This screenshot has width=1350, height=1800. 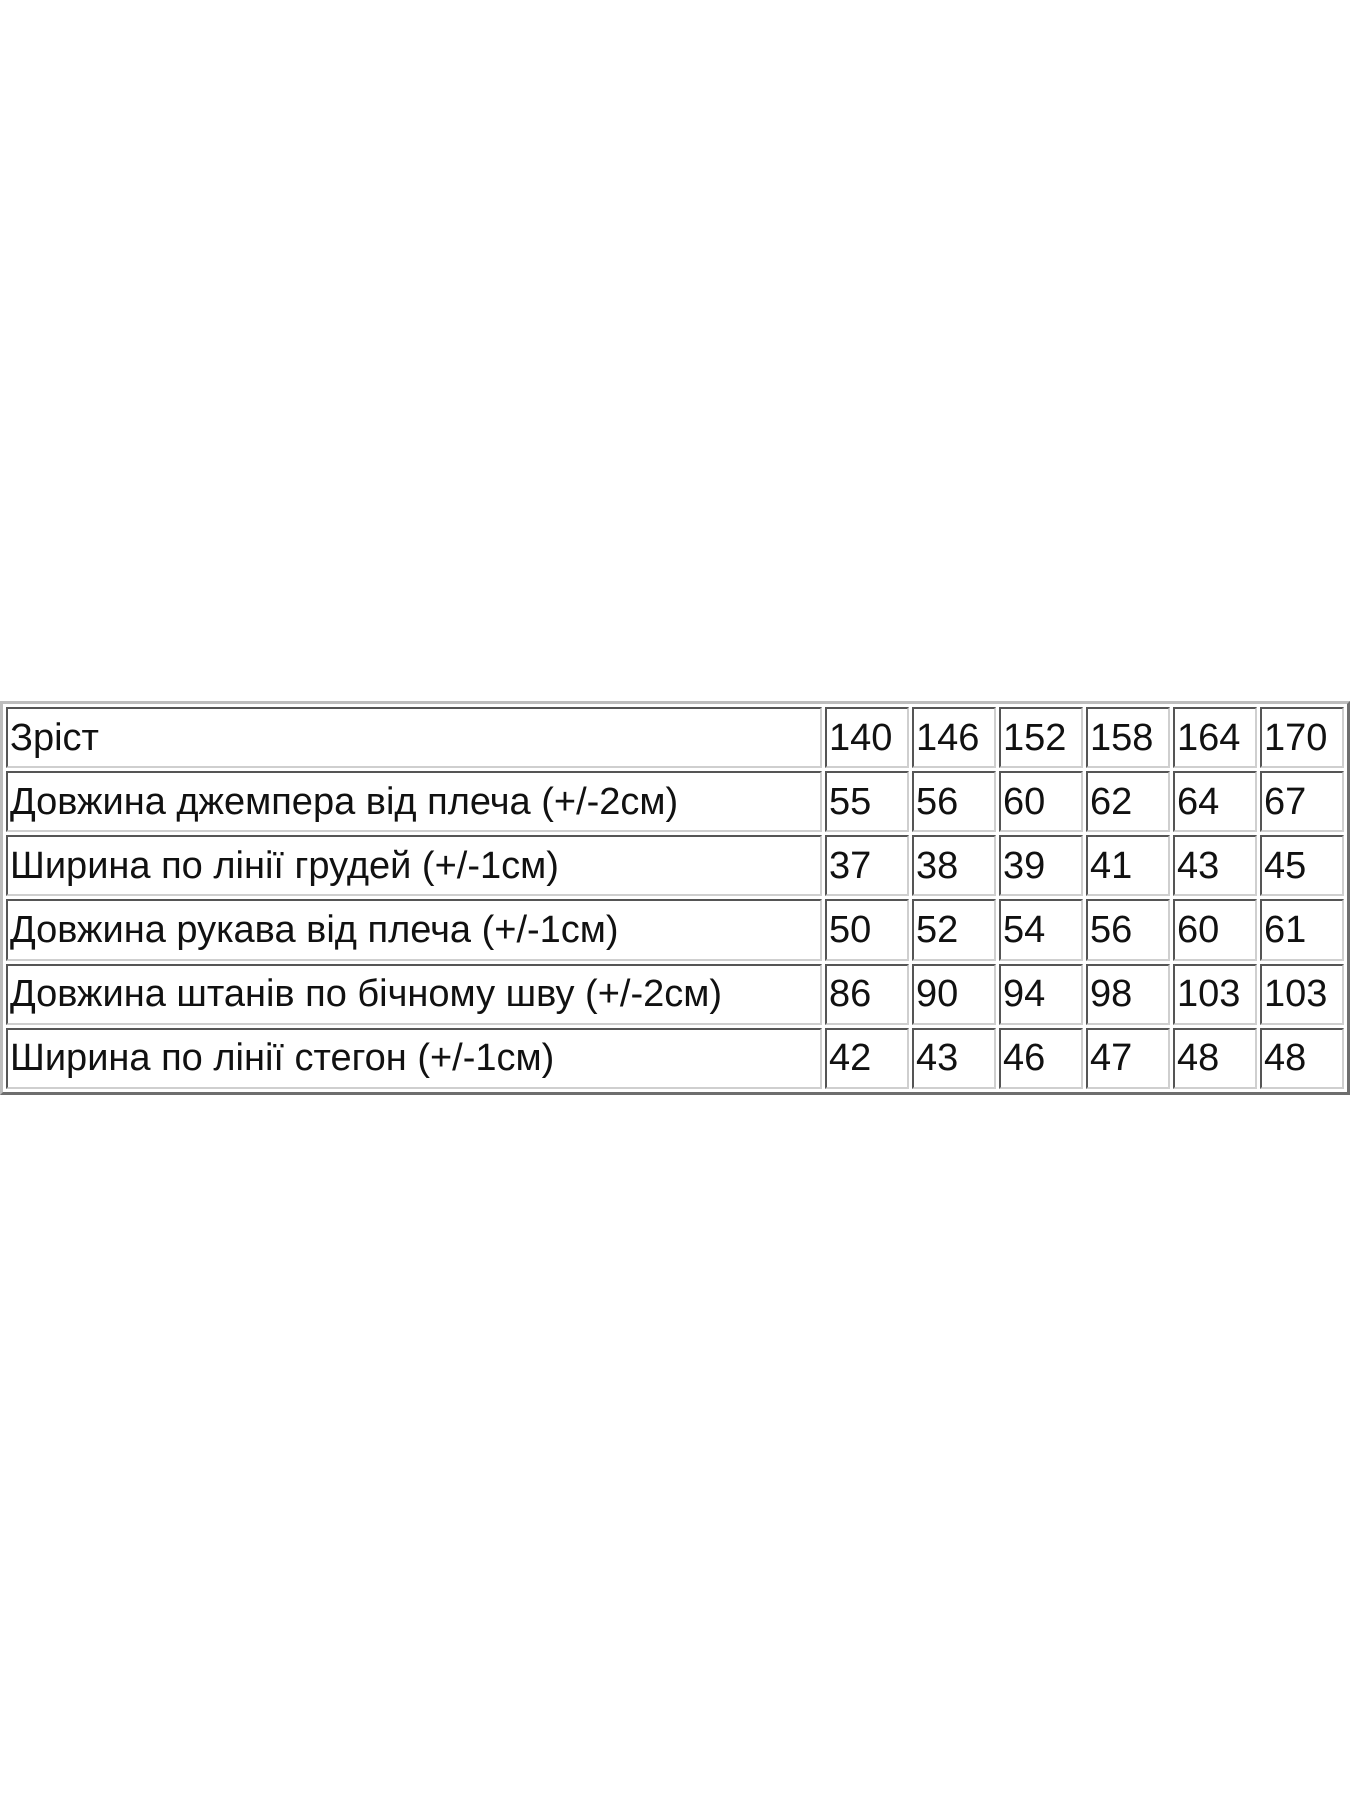 I want to click on size-header-cell: 170, so click(x=1302, y=738).